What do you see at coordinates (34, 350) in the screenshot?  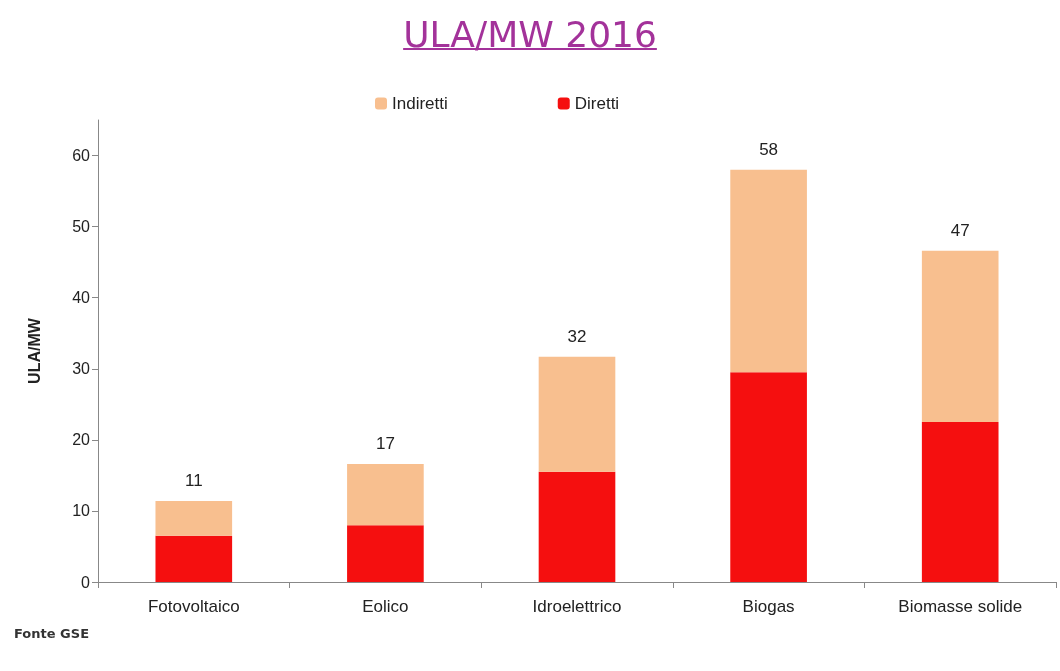 I see `y-axis-title: ULA/MW` at bounding box center [34, 350].